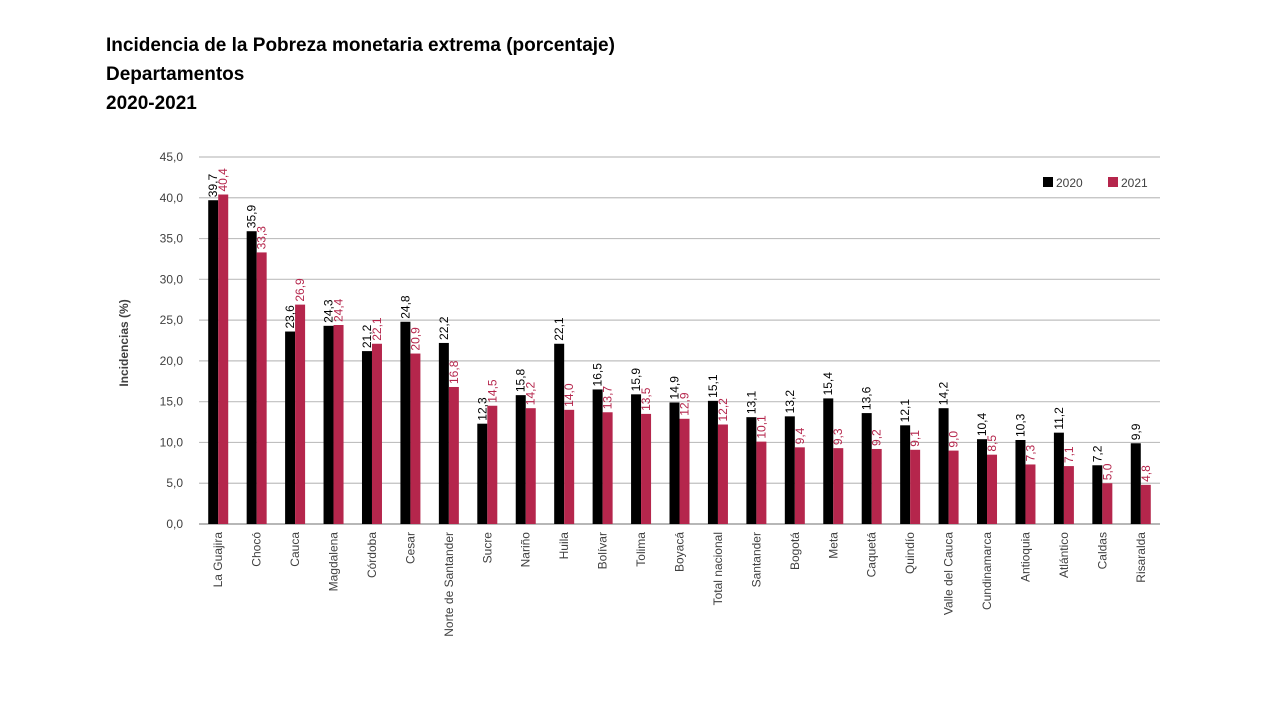 The image size is (1280, 713). What do you see at coordinates (172, 198) in the screenshot?
I see `y-tick-label: 40,0` at bounding box center [172, 198].